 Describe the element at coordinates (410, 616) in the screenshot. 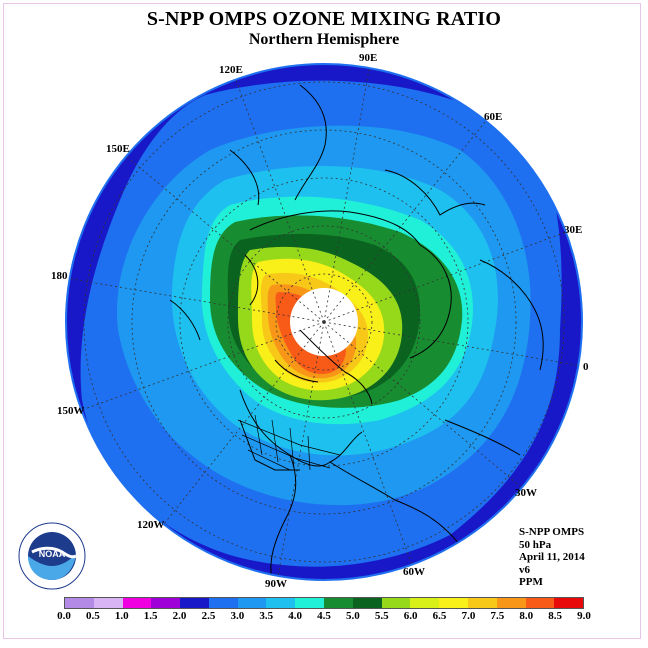

I see `colorbar-tick-label: 6.0` at that location.